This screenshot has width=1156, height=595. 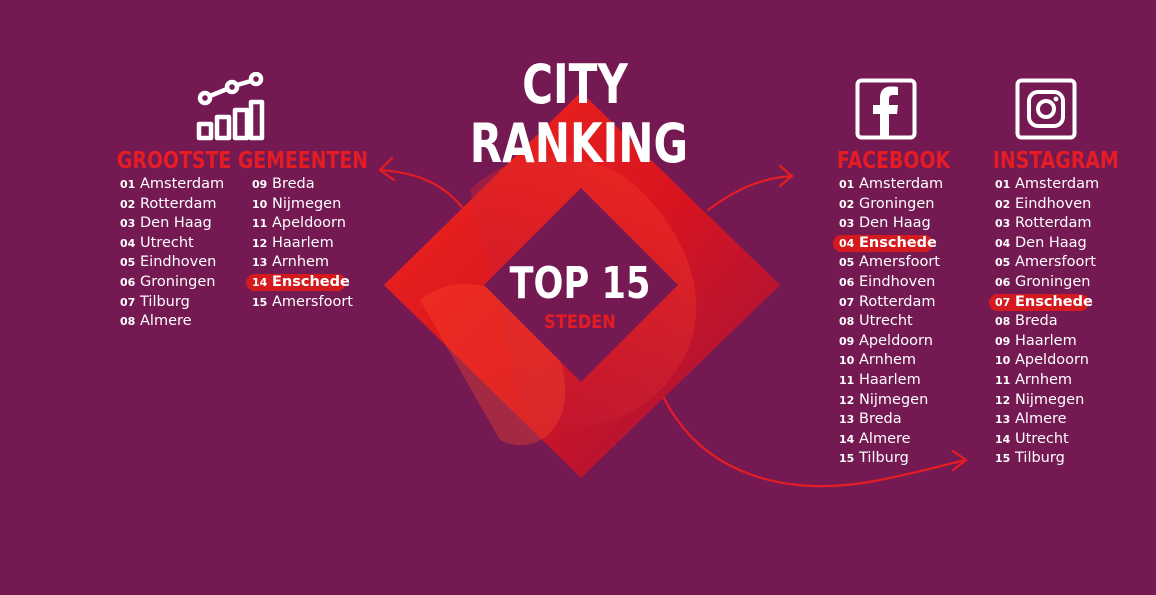 I want to click on ranking-item: 06 Eindhoven, so click(x=891, y=283).